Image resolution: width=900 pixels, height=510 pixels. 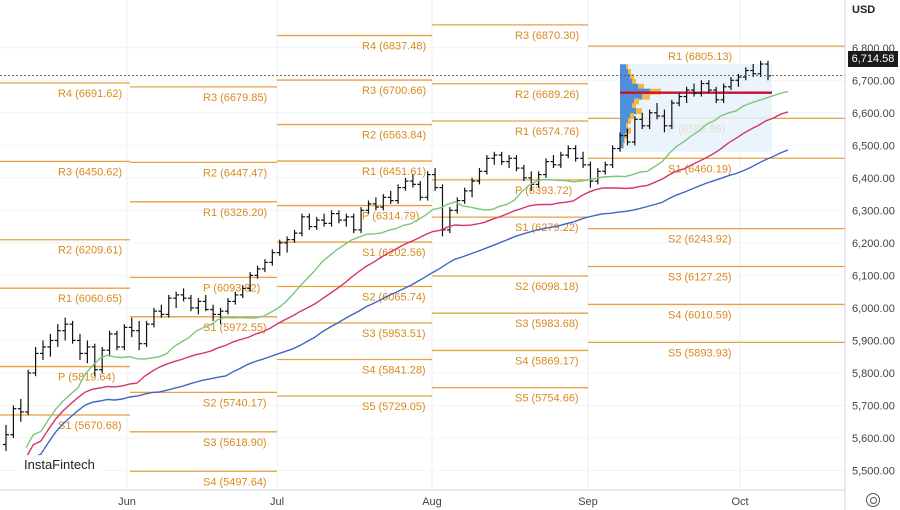 What do you see at coordinates (700, 57) in the screenshot?
I see `pivot-level-label: R1 (6805.13)` at bounding box center [700, 57].